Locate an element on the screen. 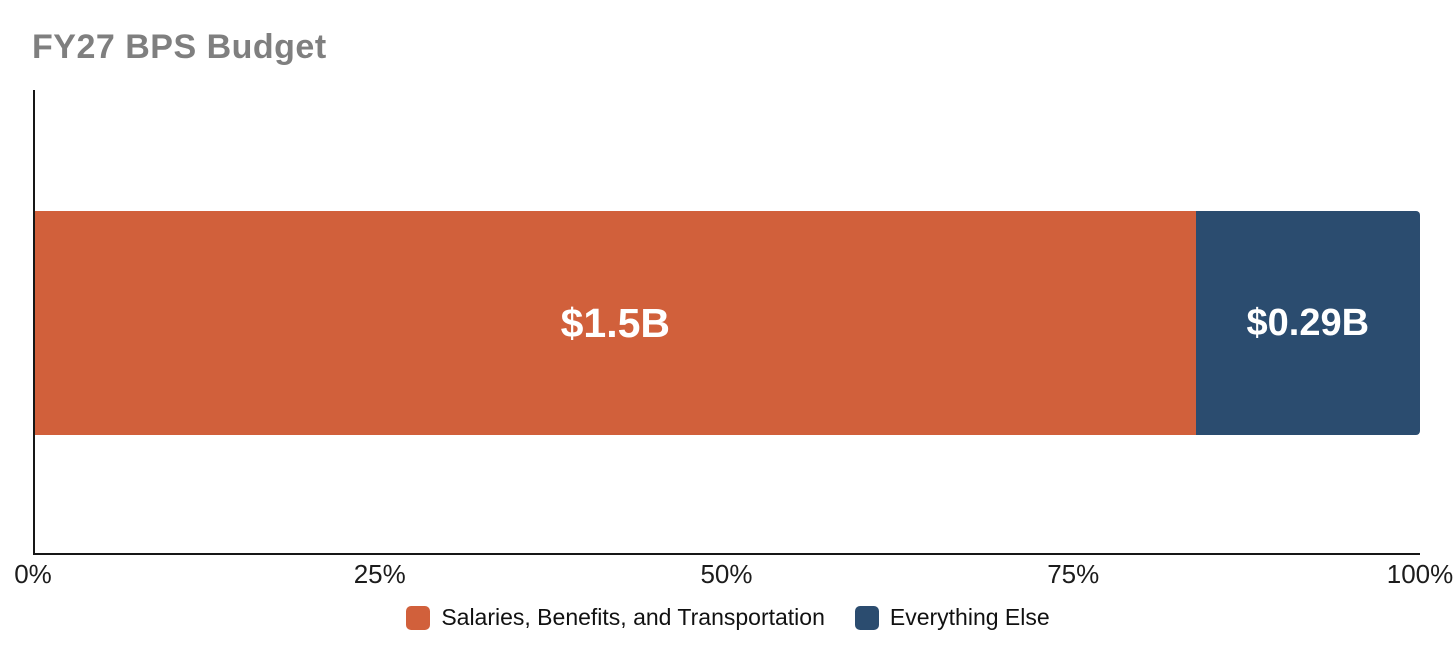  bar-segment-everything-else: $0.29B is located at coordinates (1307, 323).